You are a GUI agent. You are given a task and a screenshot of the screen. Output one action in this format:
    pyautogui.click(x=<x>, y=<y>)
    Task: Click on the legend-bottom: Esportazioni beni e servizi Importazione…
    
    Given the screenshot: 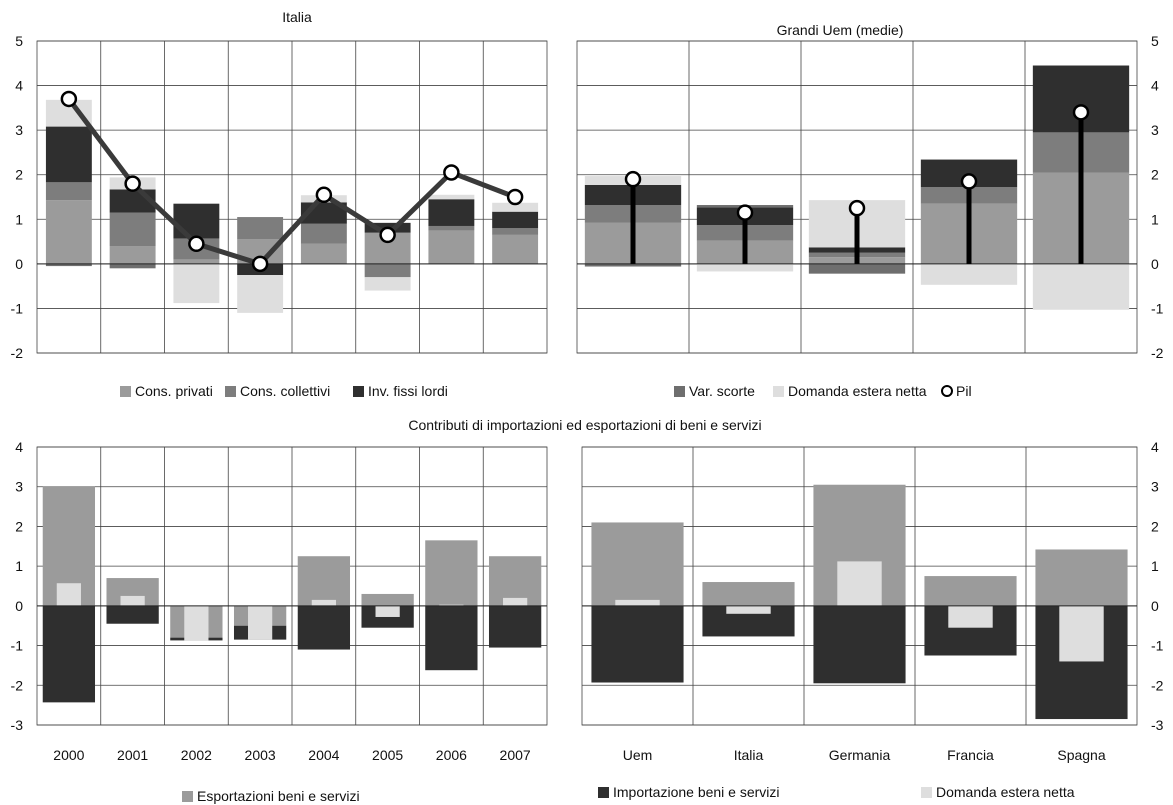 What is the action you would take?
    pyautogui.click(x=628, y=794)
    